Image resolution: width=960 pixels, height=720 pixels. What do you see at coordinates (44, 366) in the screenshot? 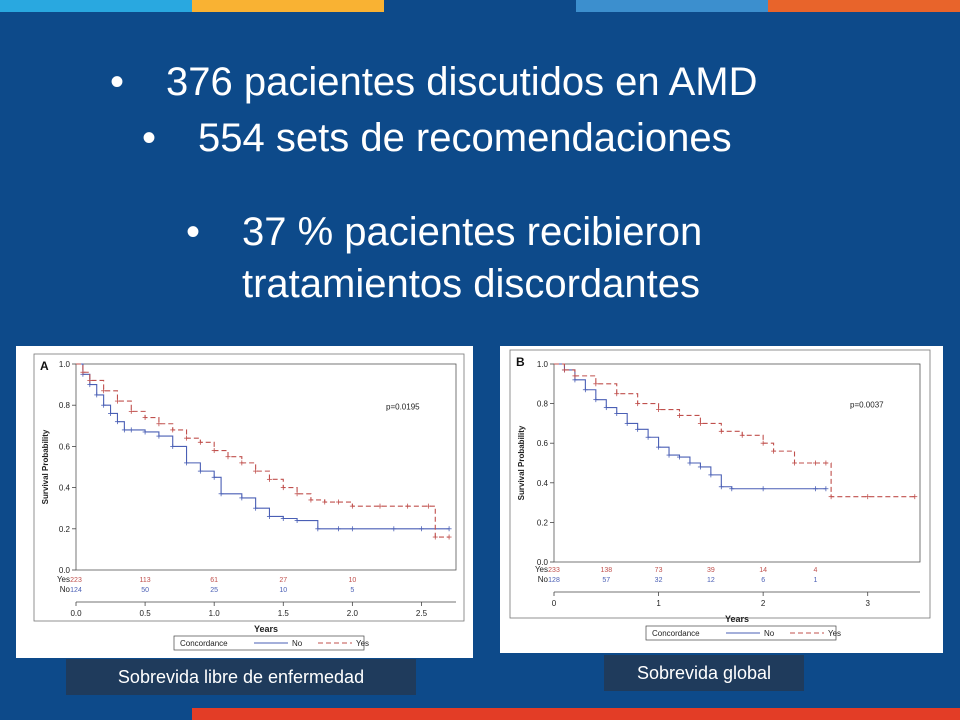
I see `panel-label: A` at bounding box center [44, 366].